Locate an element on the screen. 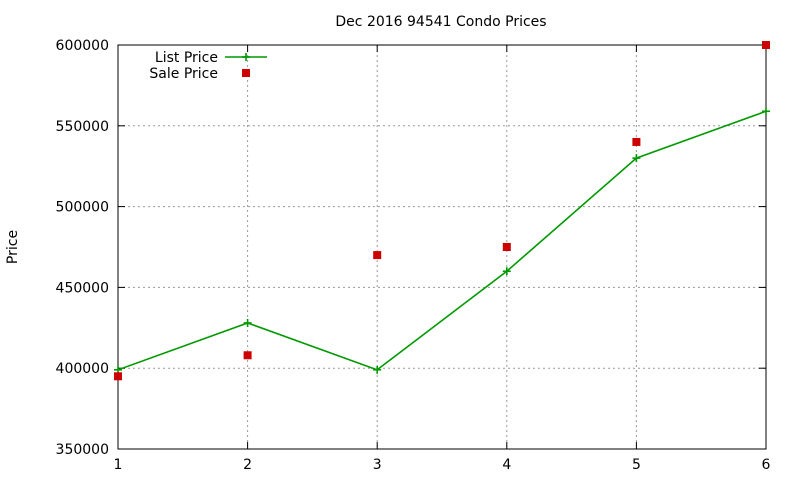 The image size is (800, 480). chart-title: Dec 2016 94541 Condo Prices is located at coordinates (440, 22).